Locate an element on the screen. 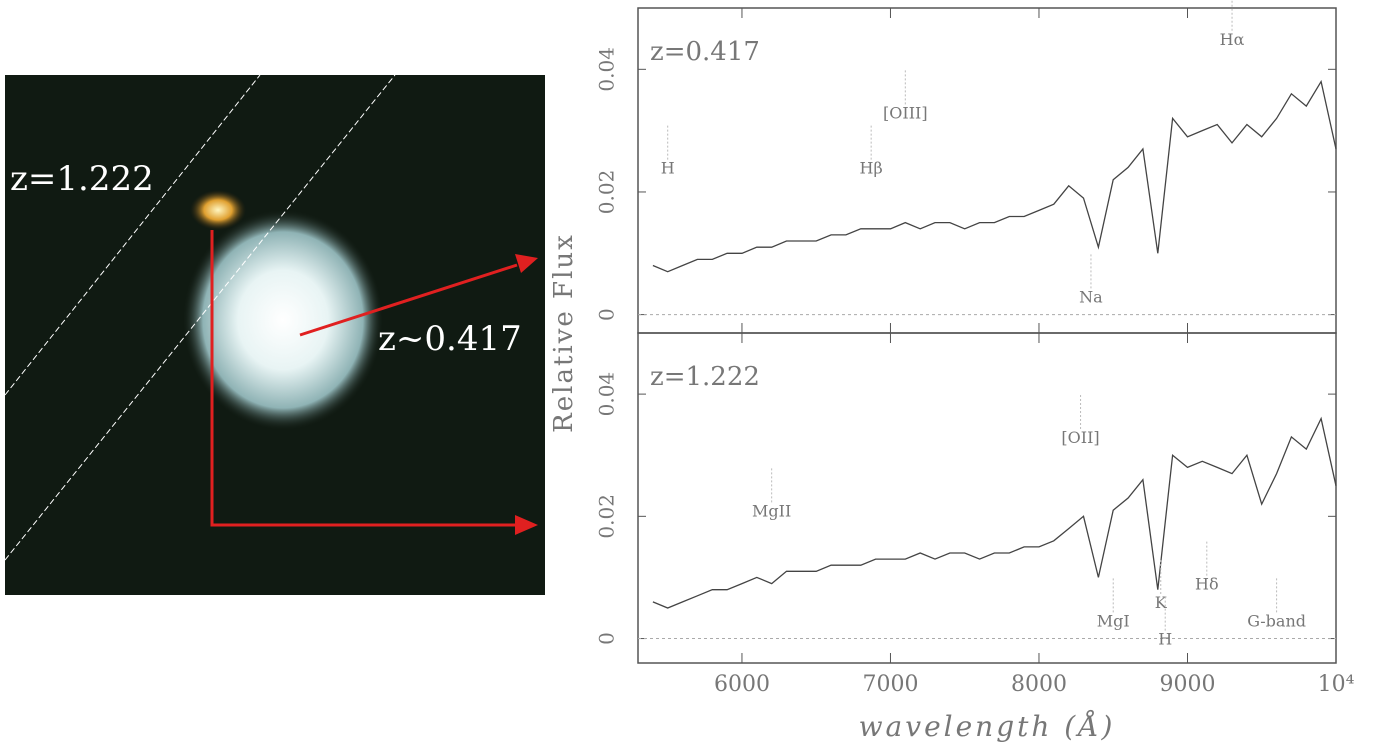 This screenshot has height=751, width=1381. line-label: Hα is located at coordinates (1232, 39).